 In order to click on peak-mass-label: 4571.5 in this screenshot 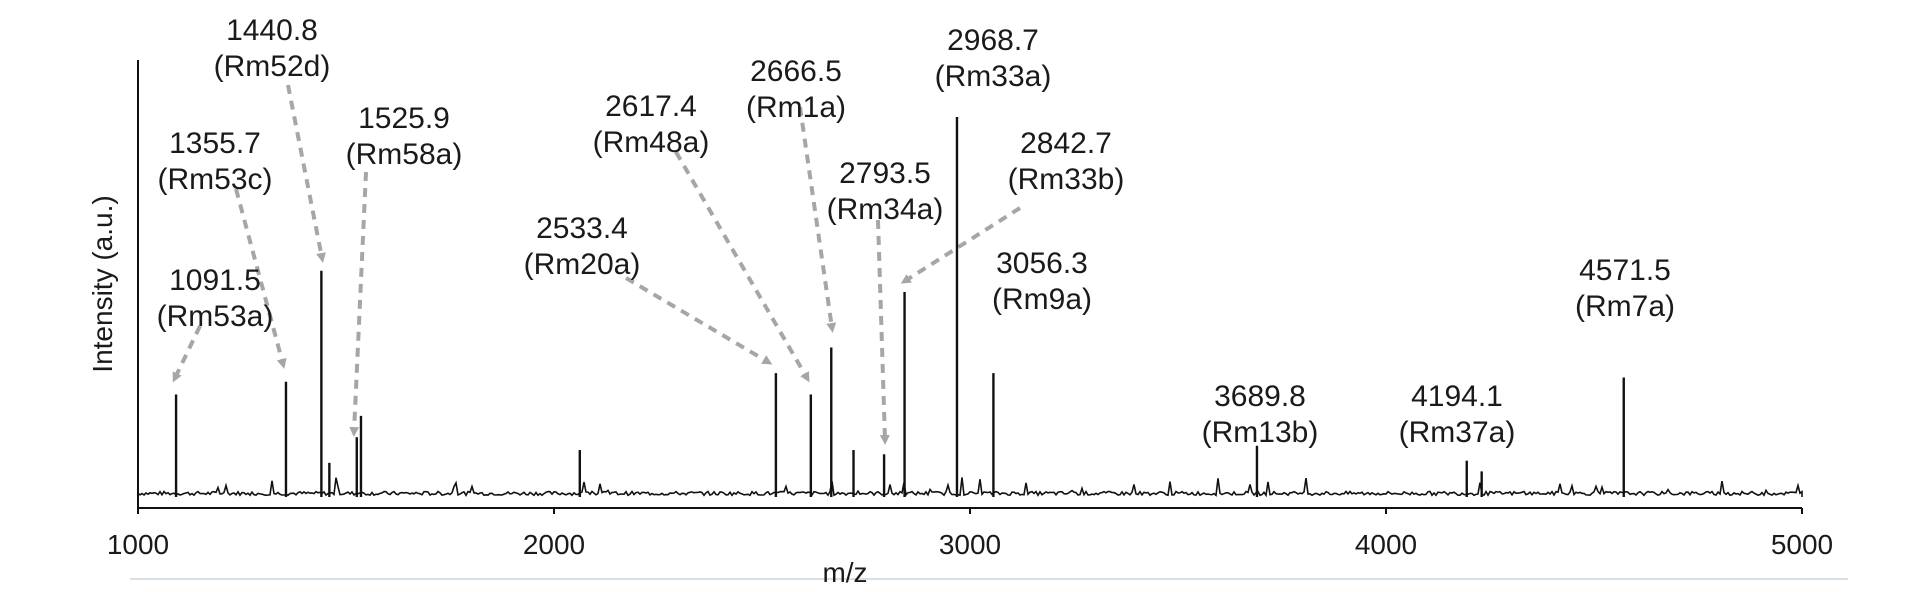, I will do `click(1625, 270)`.